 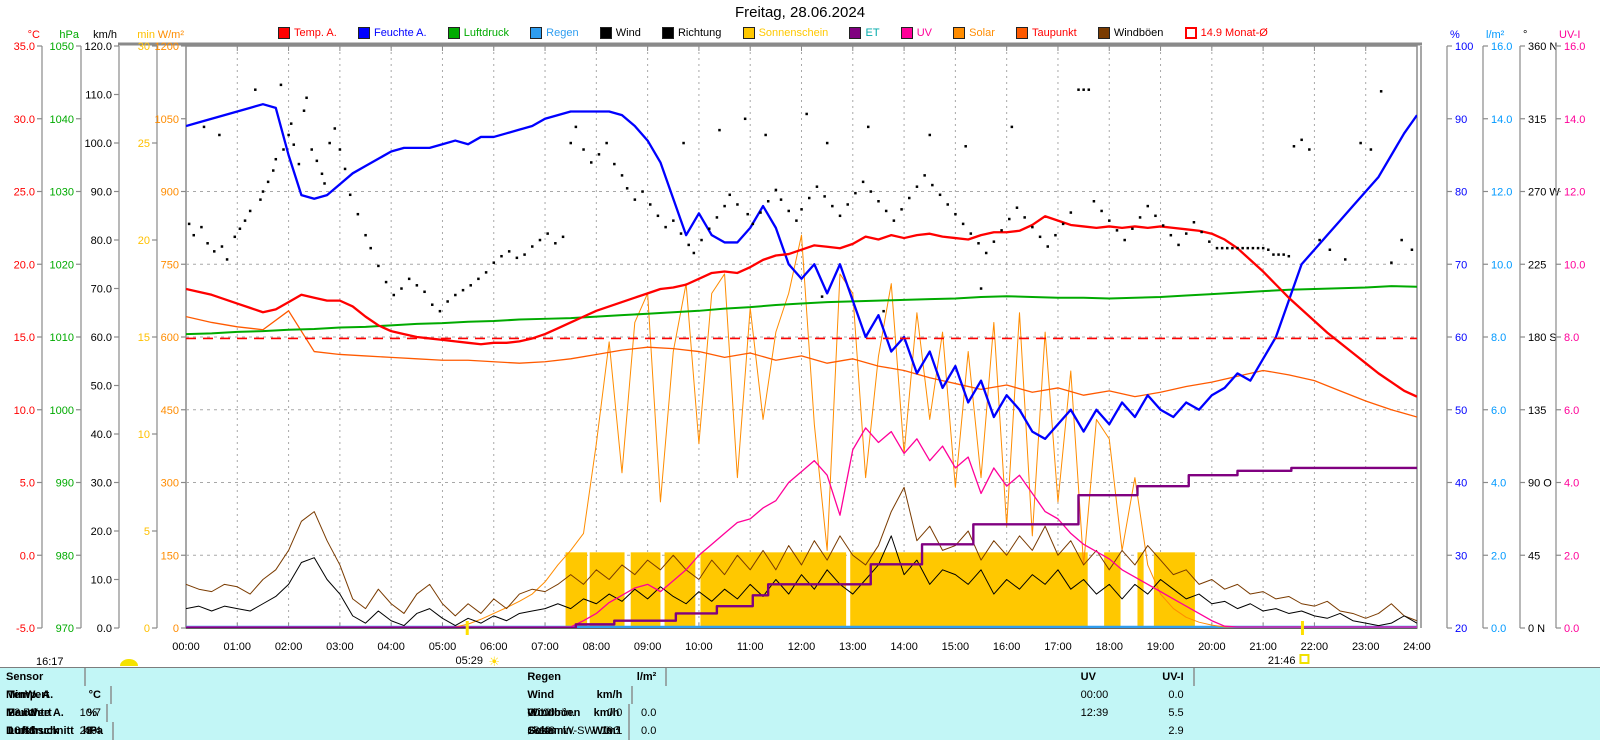 What do you see at coordinates (562, 33) in the screenshot?
I see `legend-label-regen: Regen` at bounding box center [562, 33].